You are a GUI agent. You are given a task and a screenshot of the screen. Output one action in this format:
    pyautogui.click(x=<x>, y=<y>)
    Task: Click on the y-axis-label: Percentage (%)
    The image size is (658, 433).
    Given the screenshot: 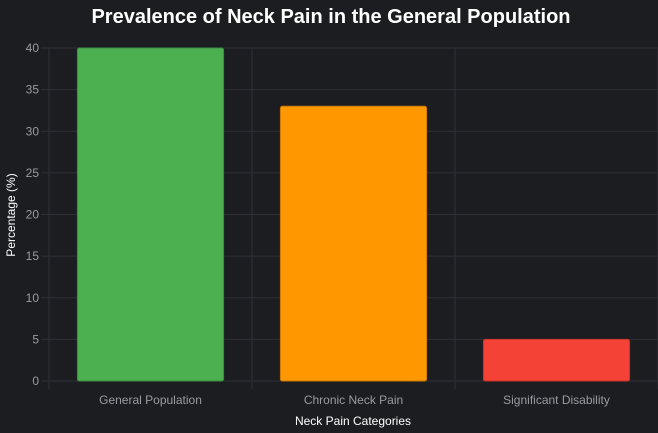 What is the action you would take?
    pyautogui.click(x=11, y=214)
    